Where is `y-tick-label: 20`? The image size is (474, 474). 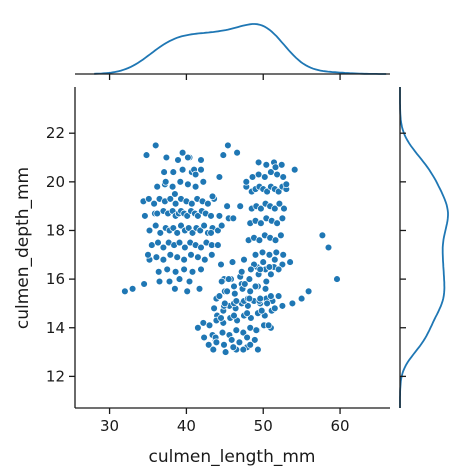
y-tick-label: 20 is located at coordinates (55, 182).